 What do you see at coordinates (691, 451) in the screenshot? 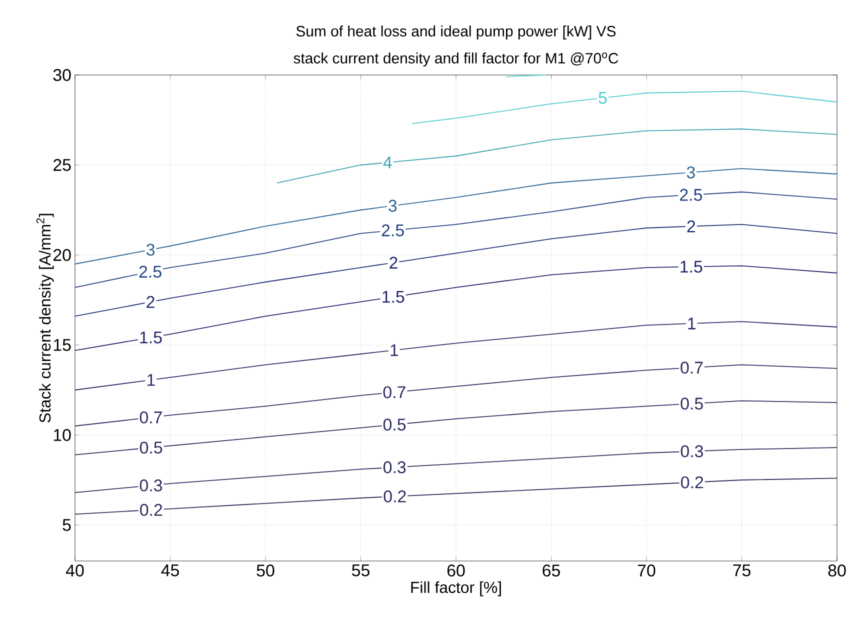
I see `series-label: 0.3` at bounding box center [691, 451].